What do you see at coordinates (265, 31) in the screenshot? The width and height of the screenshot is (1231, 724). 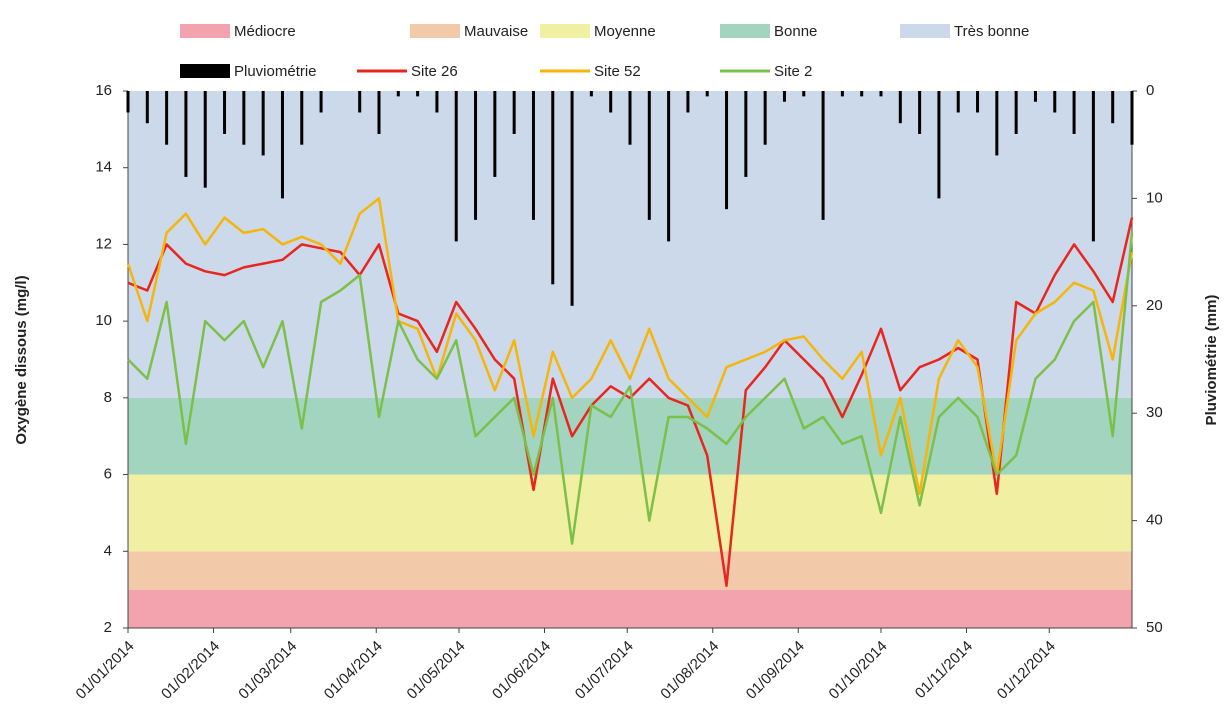 I see `legend-label: Médiocre` at bounding box center [265, 31].